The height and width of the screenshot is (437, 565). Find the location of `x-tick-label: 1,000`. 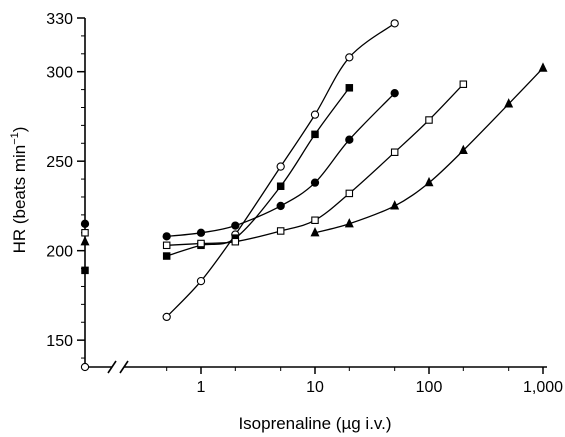

x-tick-label: 1,000 is located at coordinates (543, 387).